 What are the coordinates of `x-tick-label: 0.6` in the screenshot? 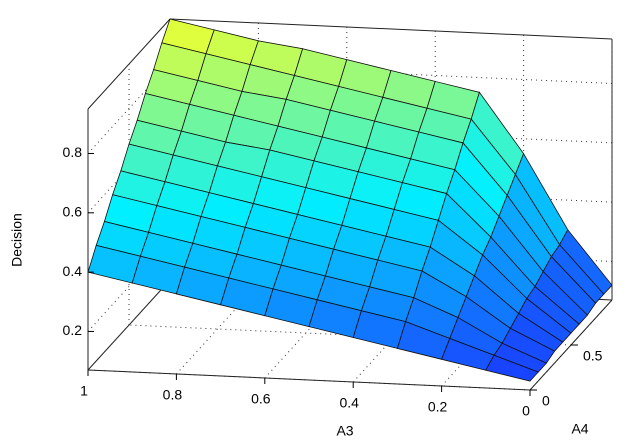 It's located at (261, 399).